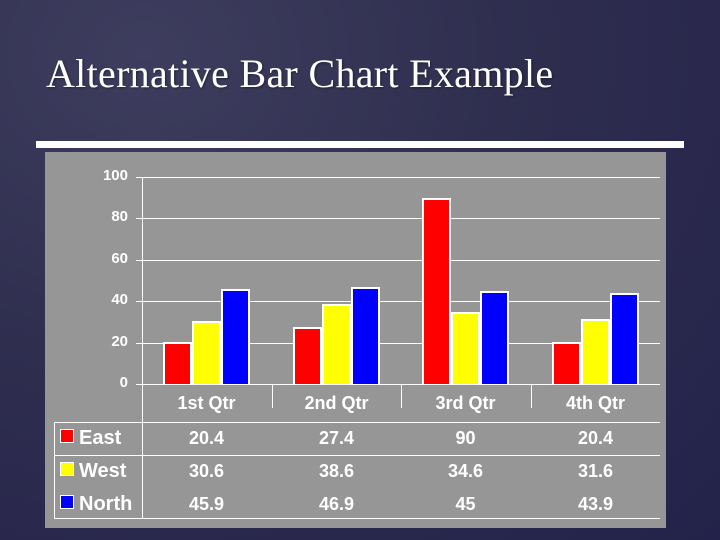 The height and width of the screenshot is (540, 720). Describe the element at coordinates (103, 471) in the screenshot. I see `legend-label: West` at that location.